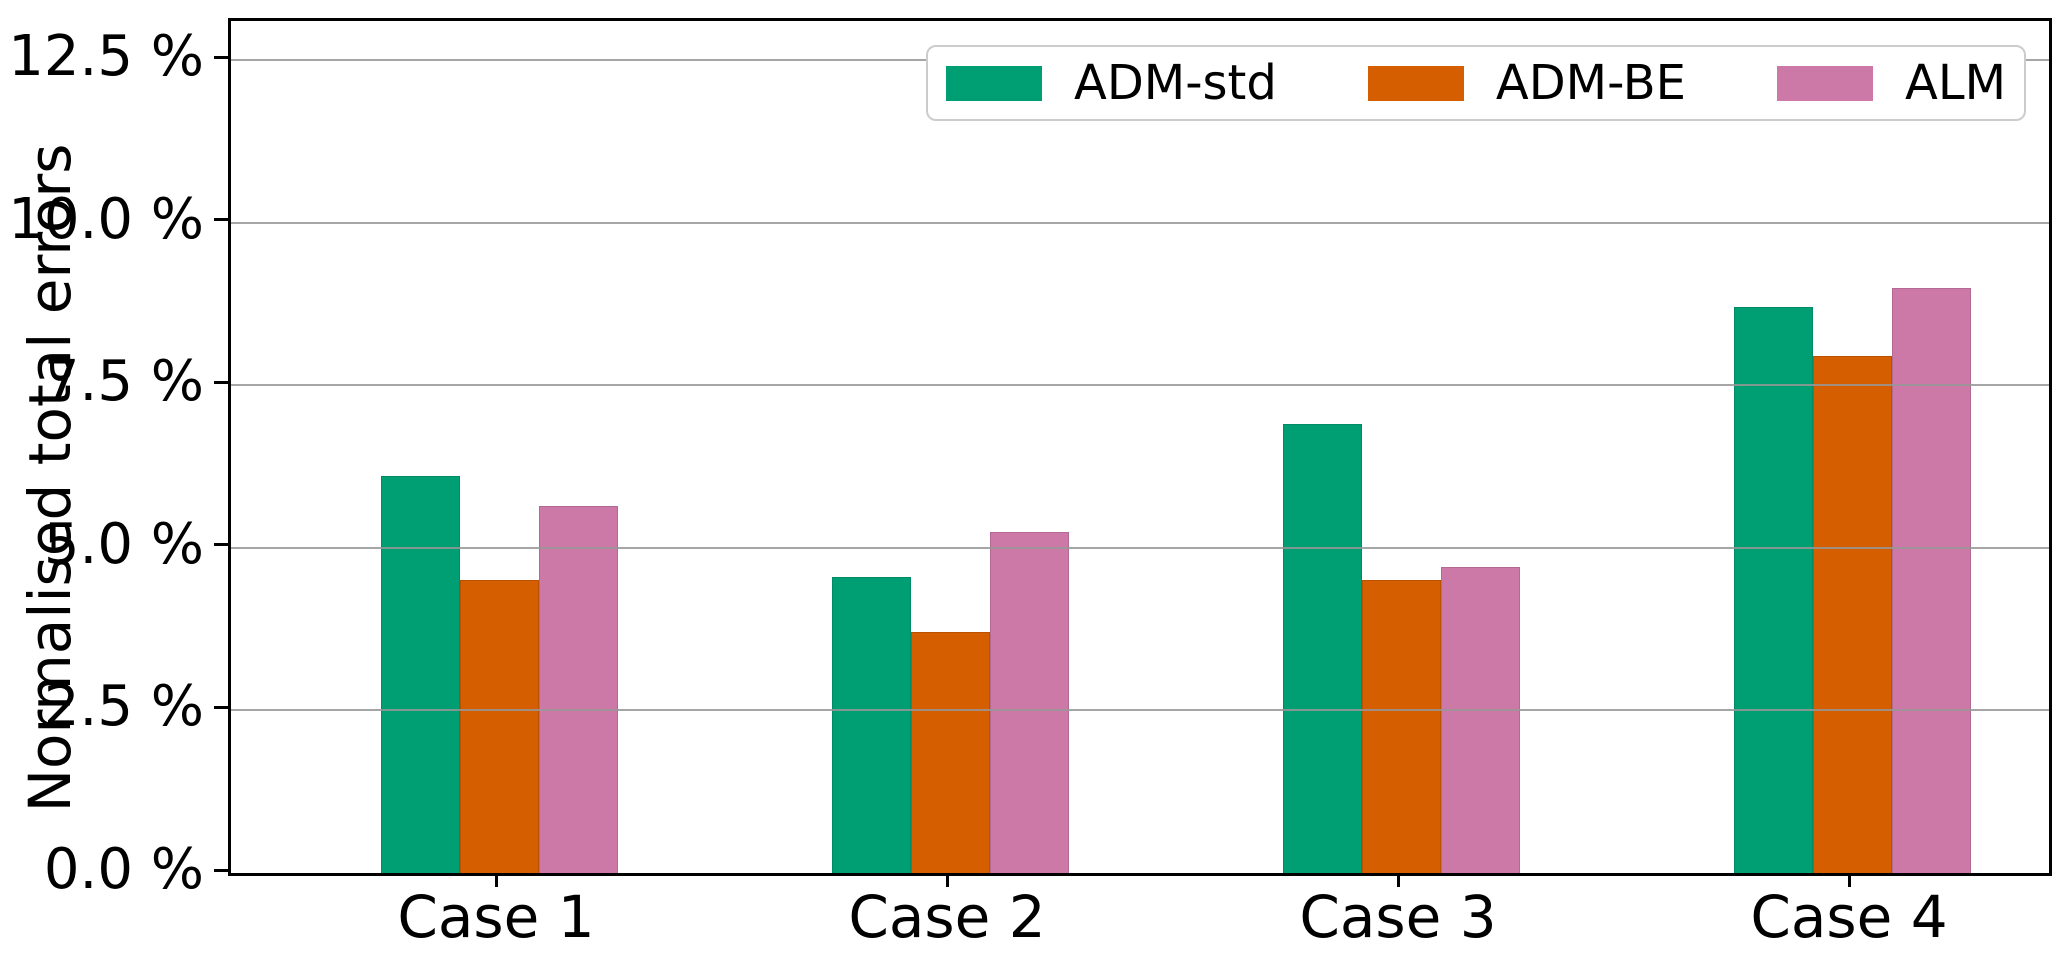 The image size is (2067, 955). I want to click on legend-label-adm-be: ADM-BE, so click(1590, 83).